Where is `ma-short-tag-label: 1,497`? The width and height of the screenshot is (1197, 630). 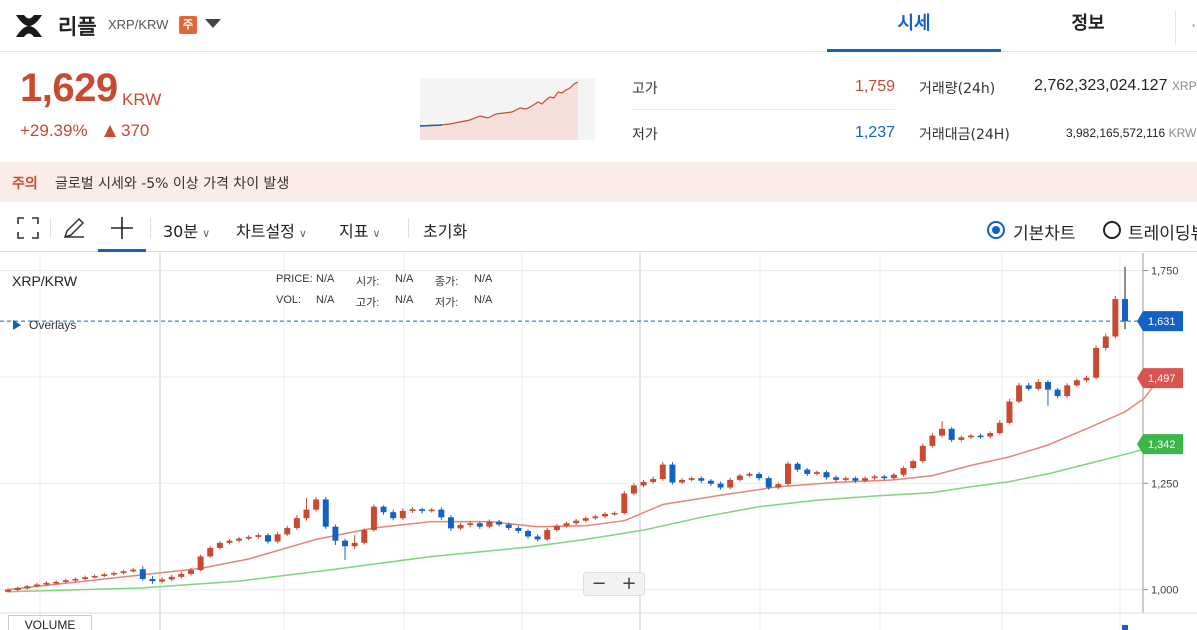
ma-short-tag-label: 1,497 is located at coordinates (1162, 379).